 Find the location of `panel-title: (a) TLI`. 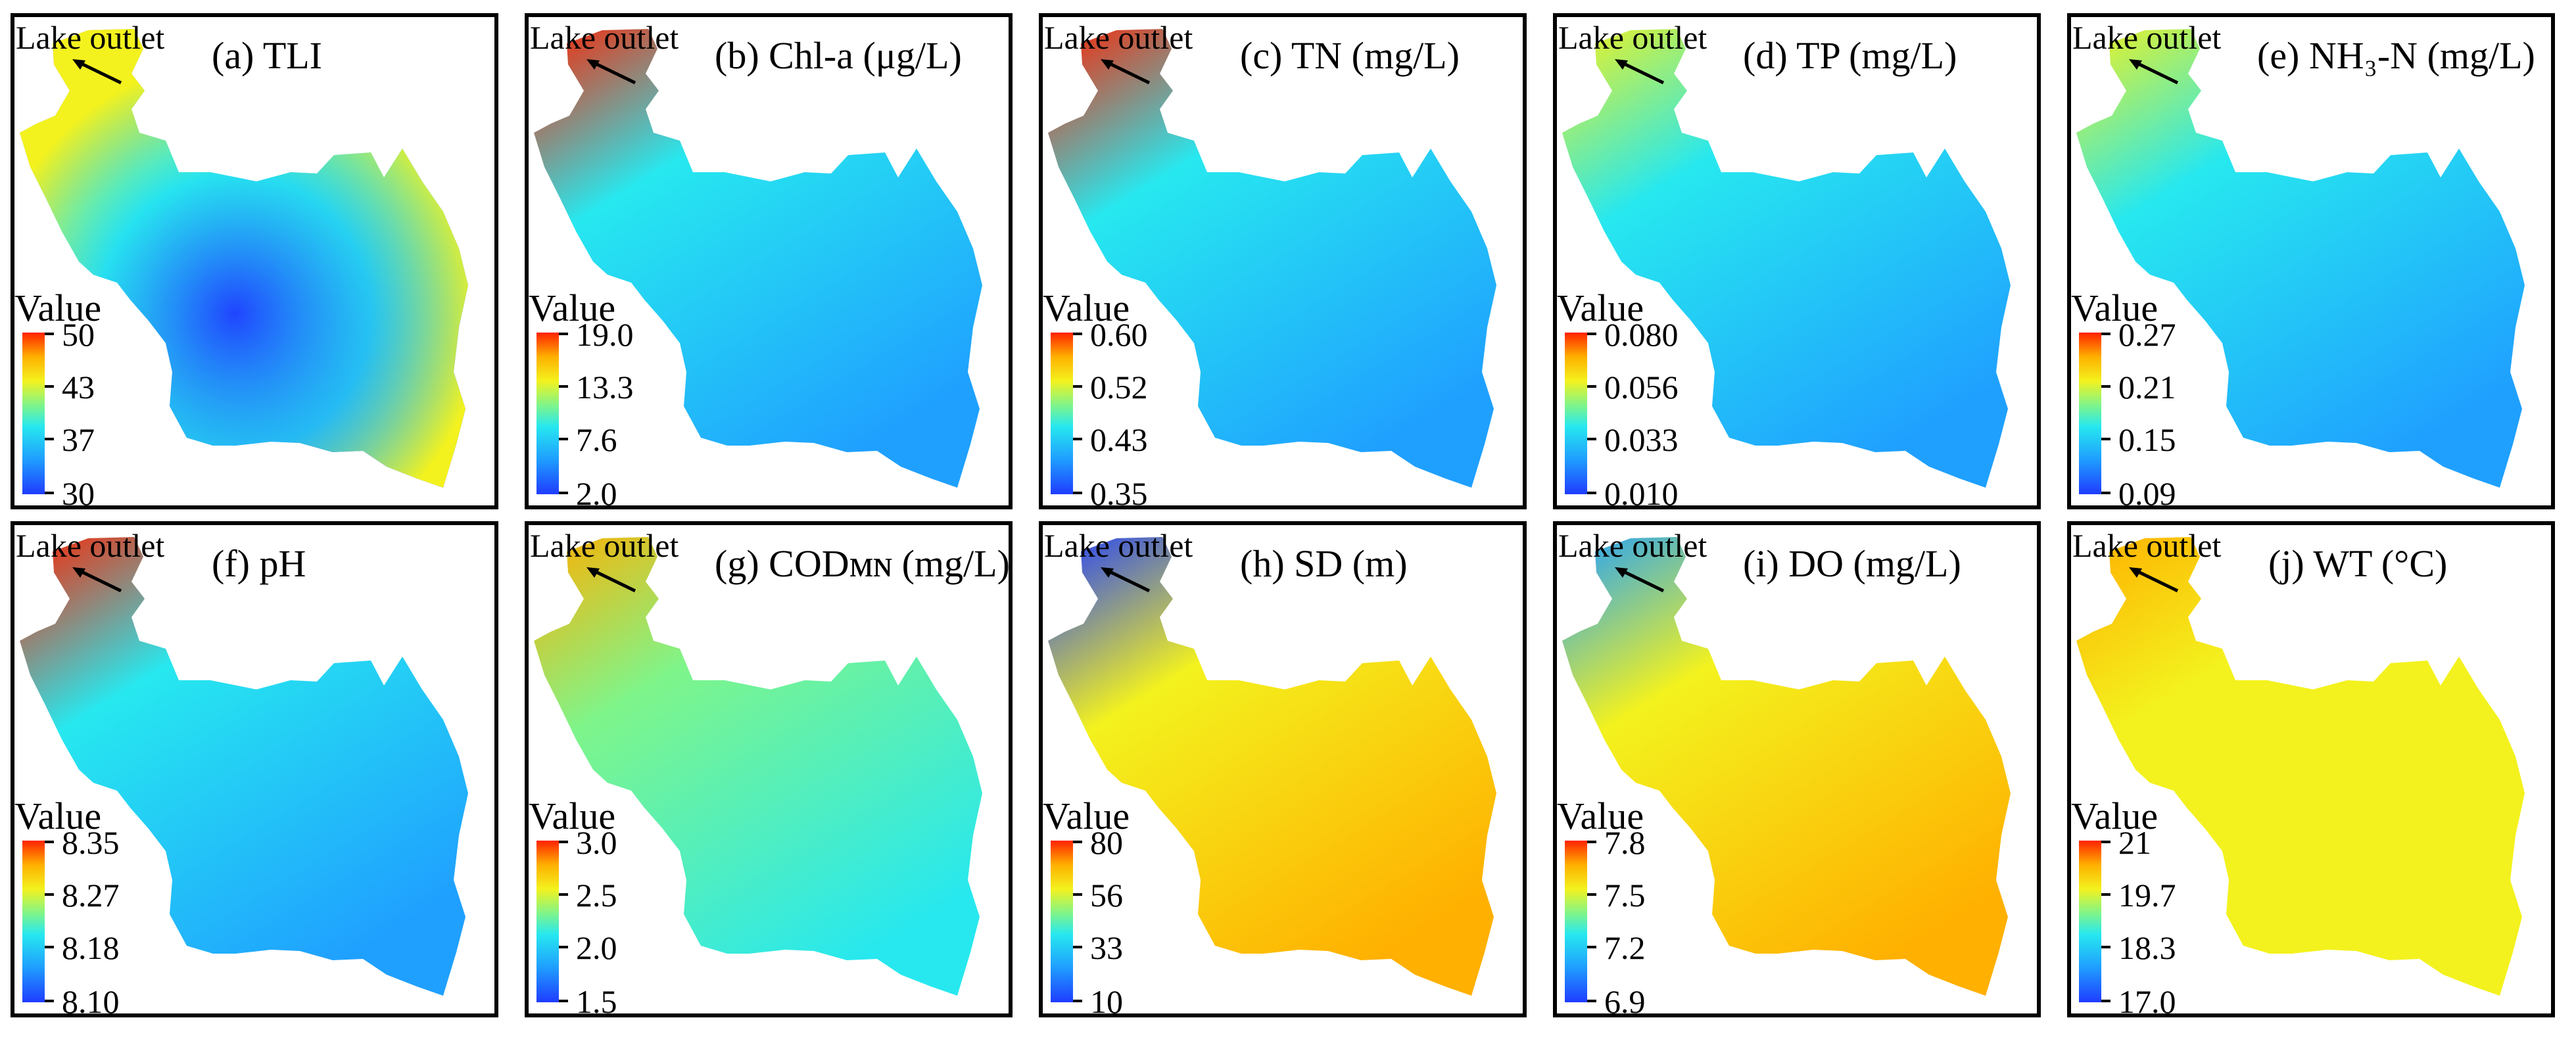

panel-title: (a) TLI is located at coordinates (267, 55).